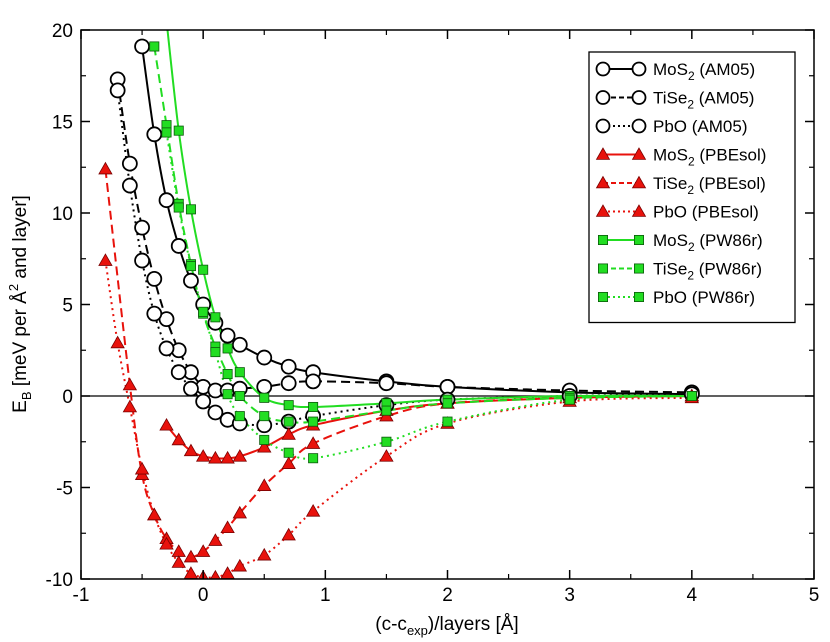 The width and height of the screenshot is (830, 642). I want to click on legend-marker-tise2-am05-a, so click(603, 97).